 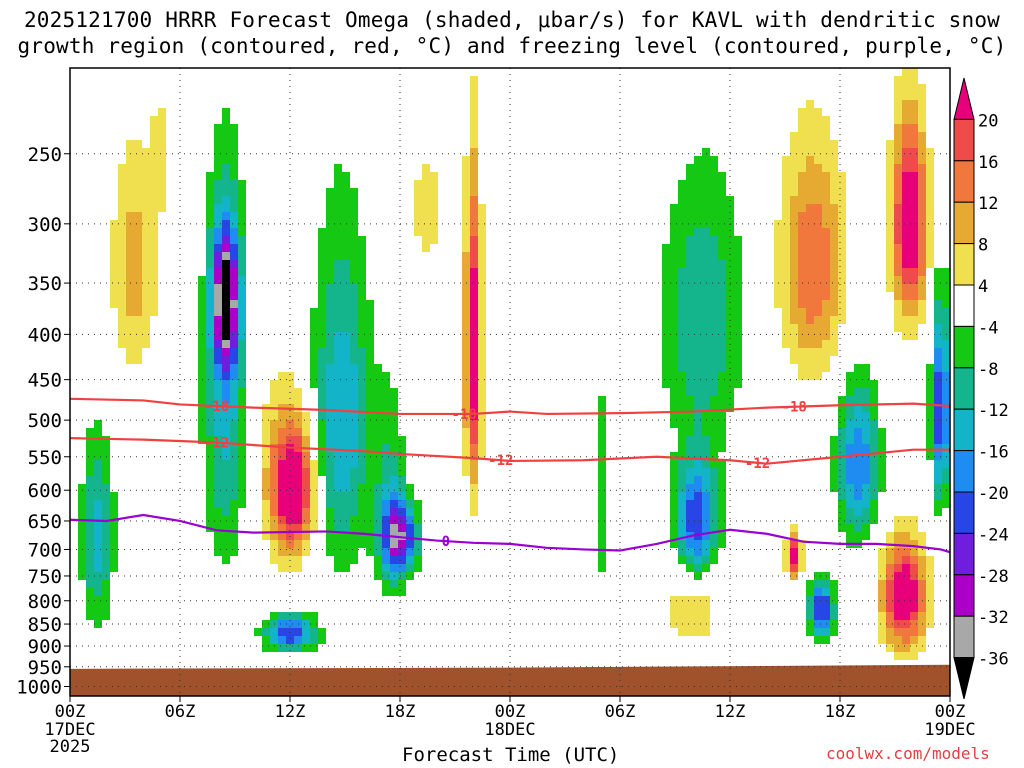 I want to click on credit-link: coolwx.com/models, so click(x=908, y=753).